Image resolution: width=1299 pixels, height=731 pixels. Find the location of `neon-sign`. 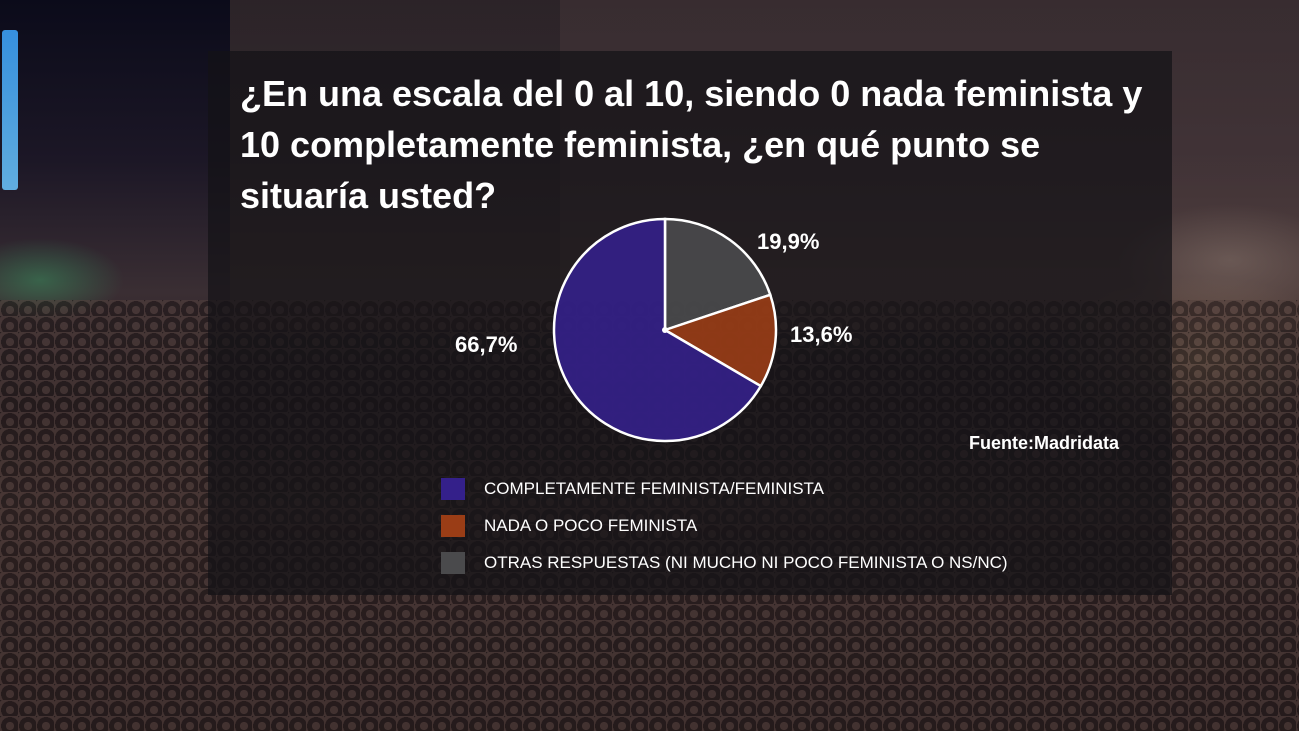

neon-sign is located at coordinates (10, 110).